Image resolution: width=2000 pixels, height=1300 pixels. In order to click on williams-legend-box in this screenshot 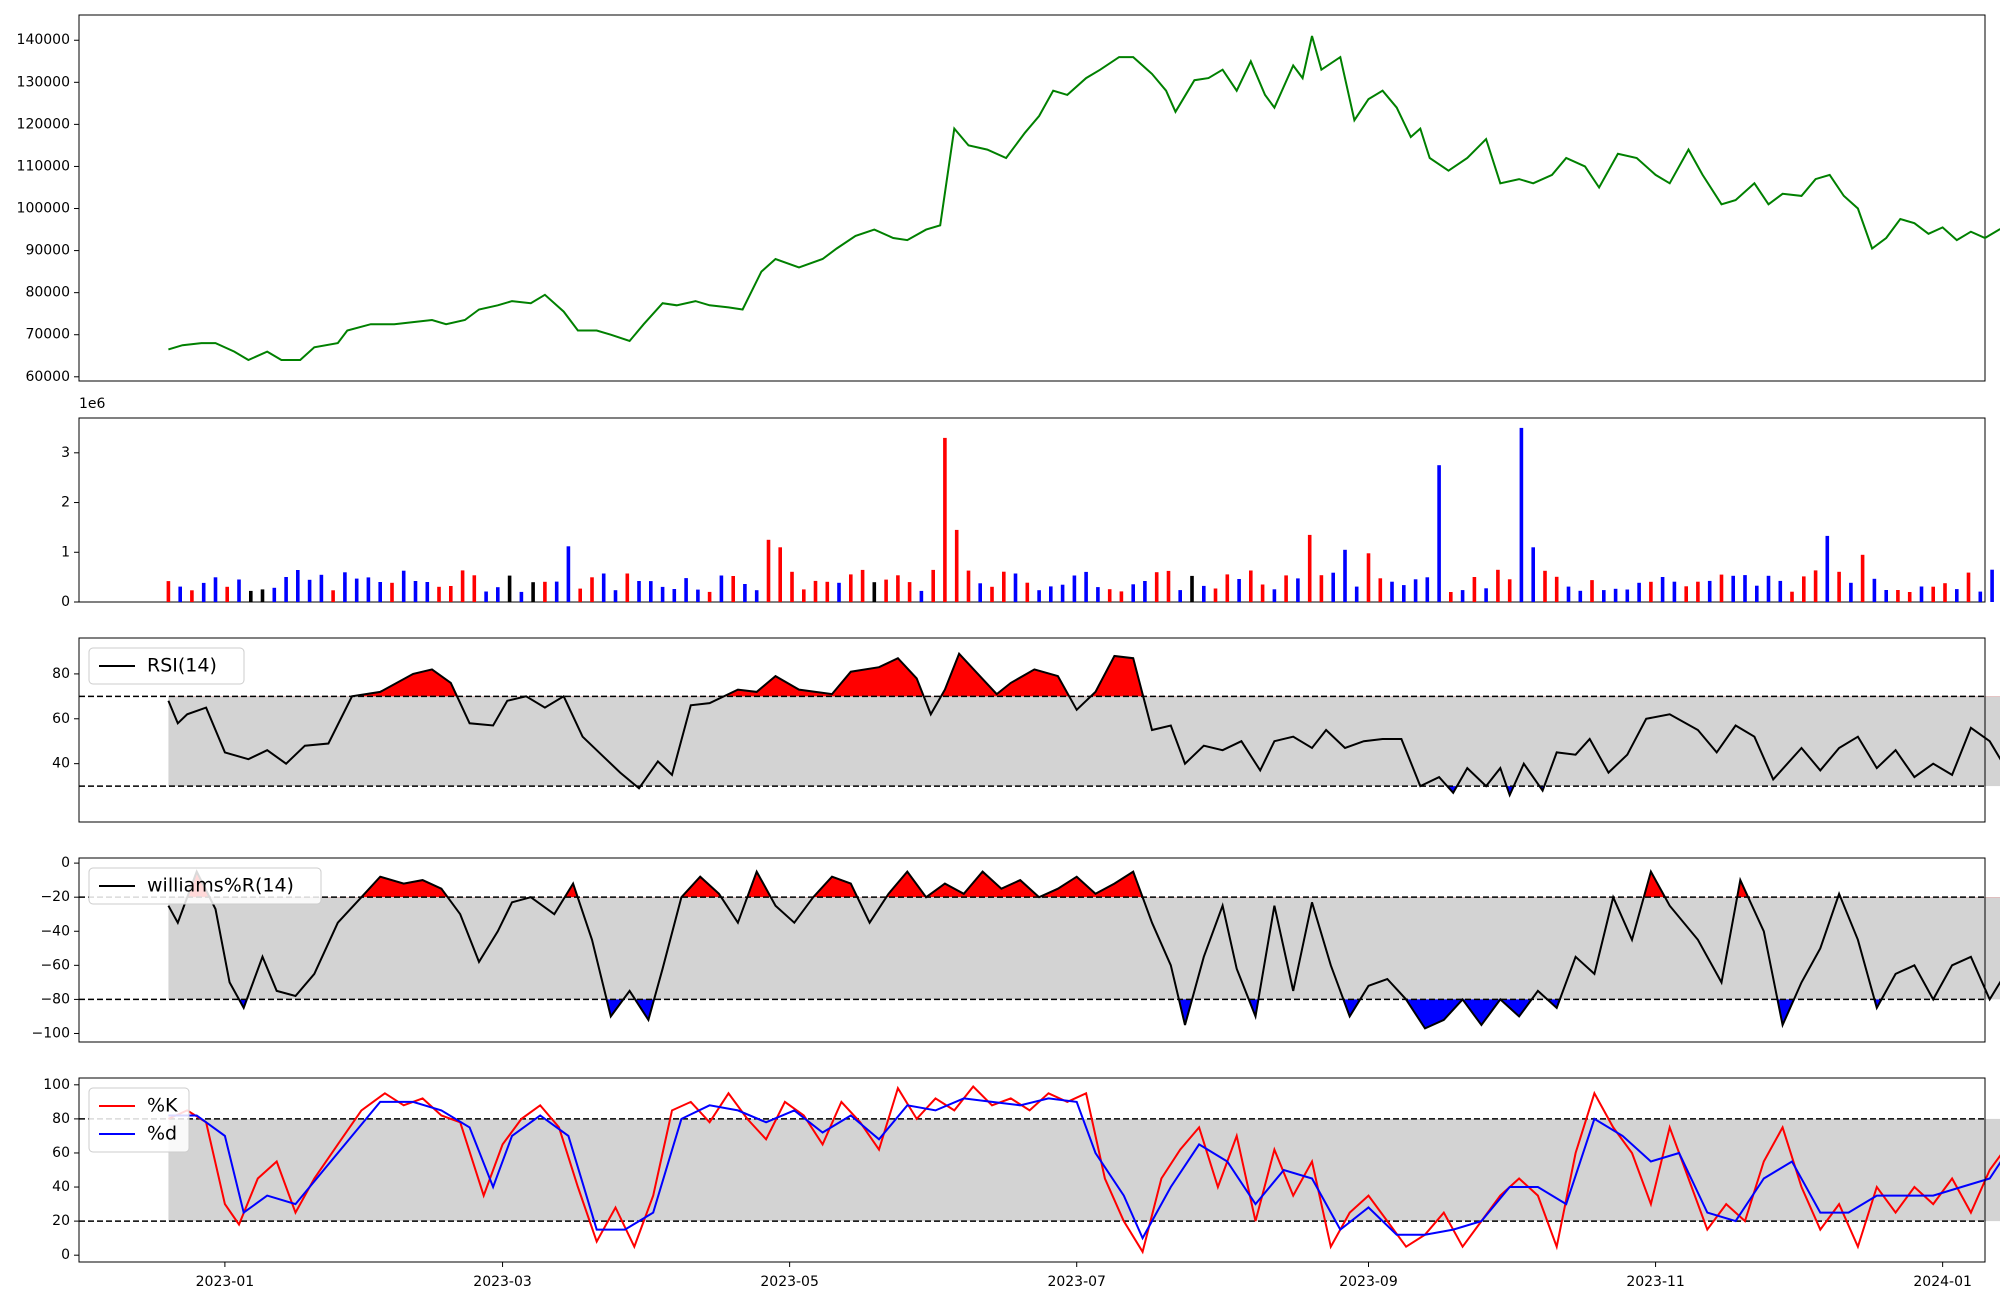, I will do `click(205, 886)`.